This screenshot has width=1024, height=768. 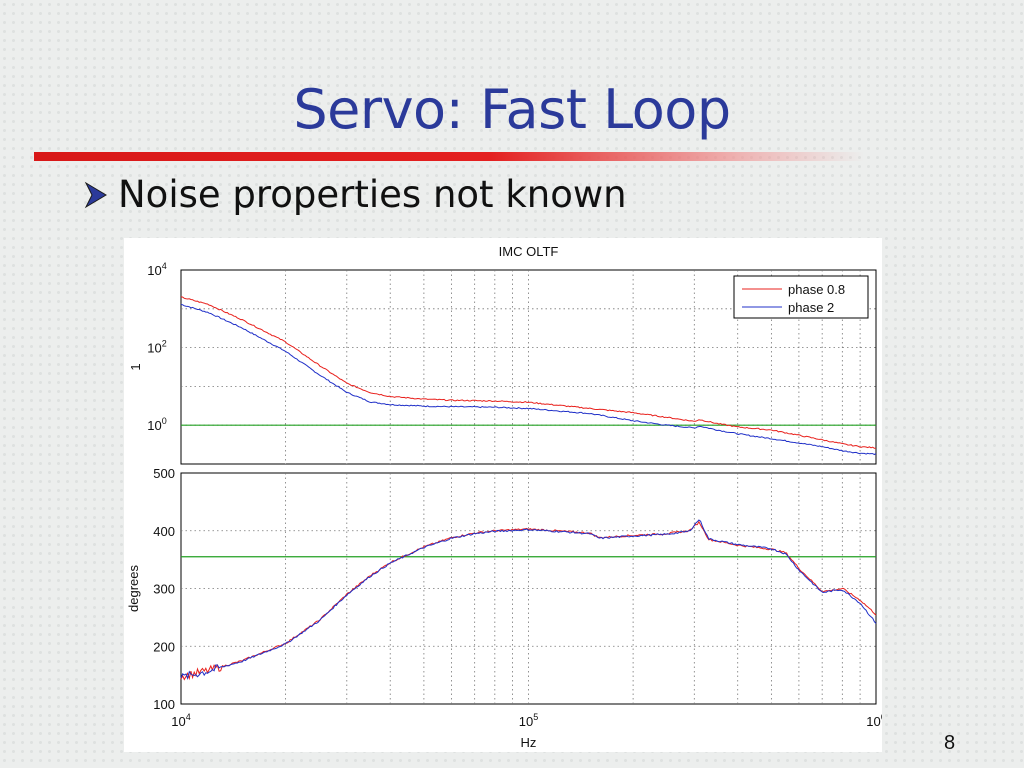 I want to click on legend-entry: phase 0.8, so click(x=816, y=289).